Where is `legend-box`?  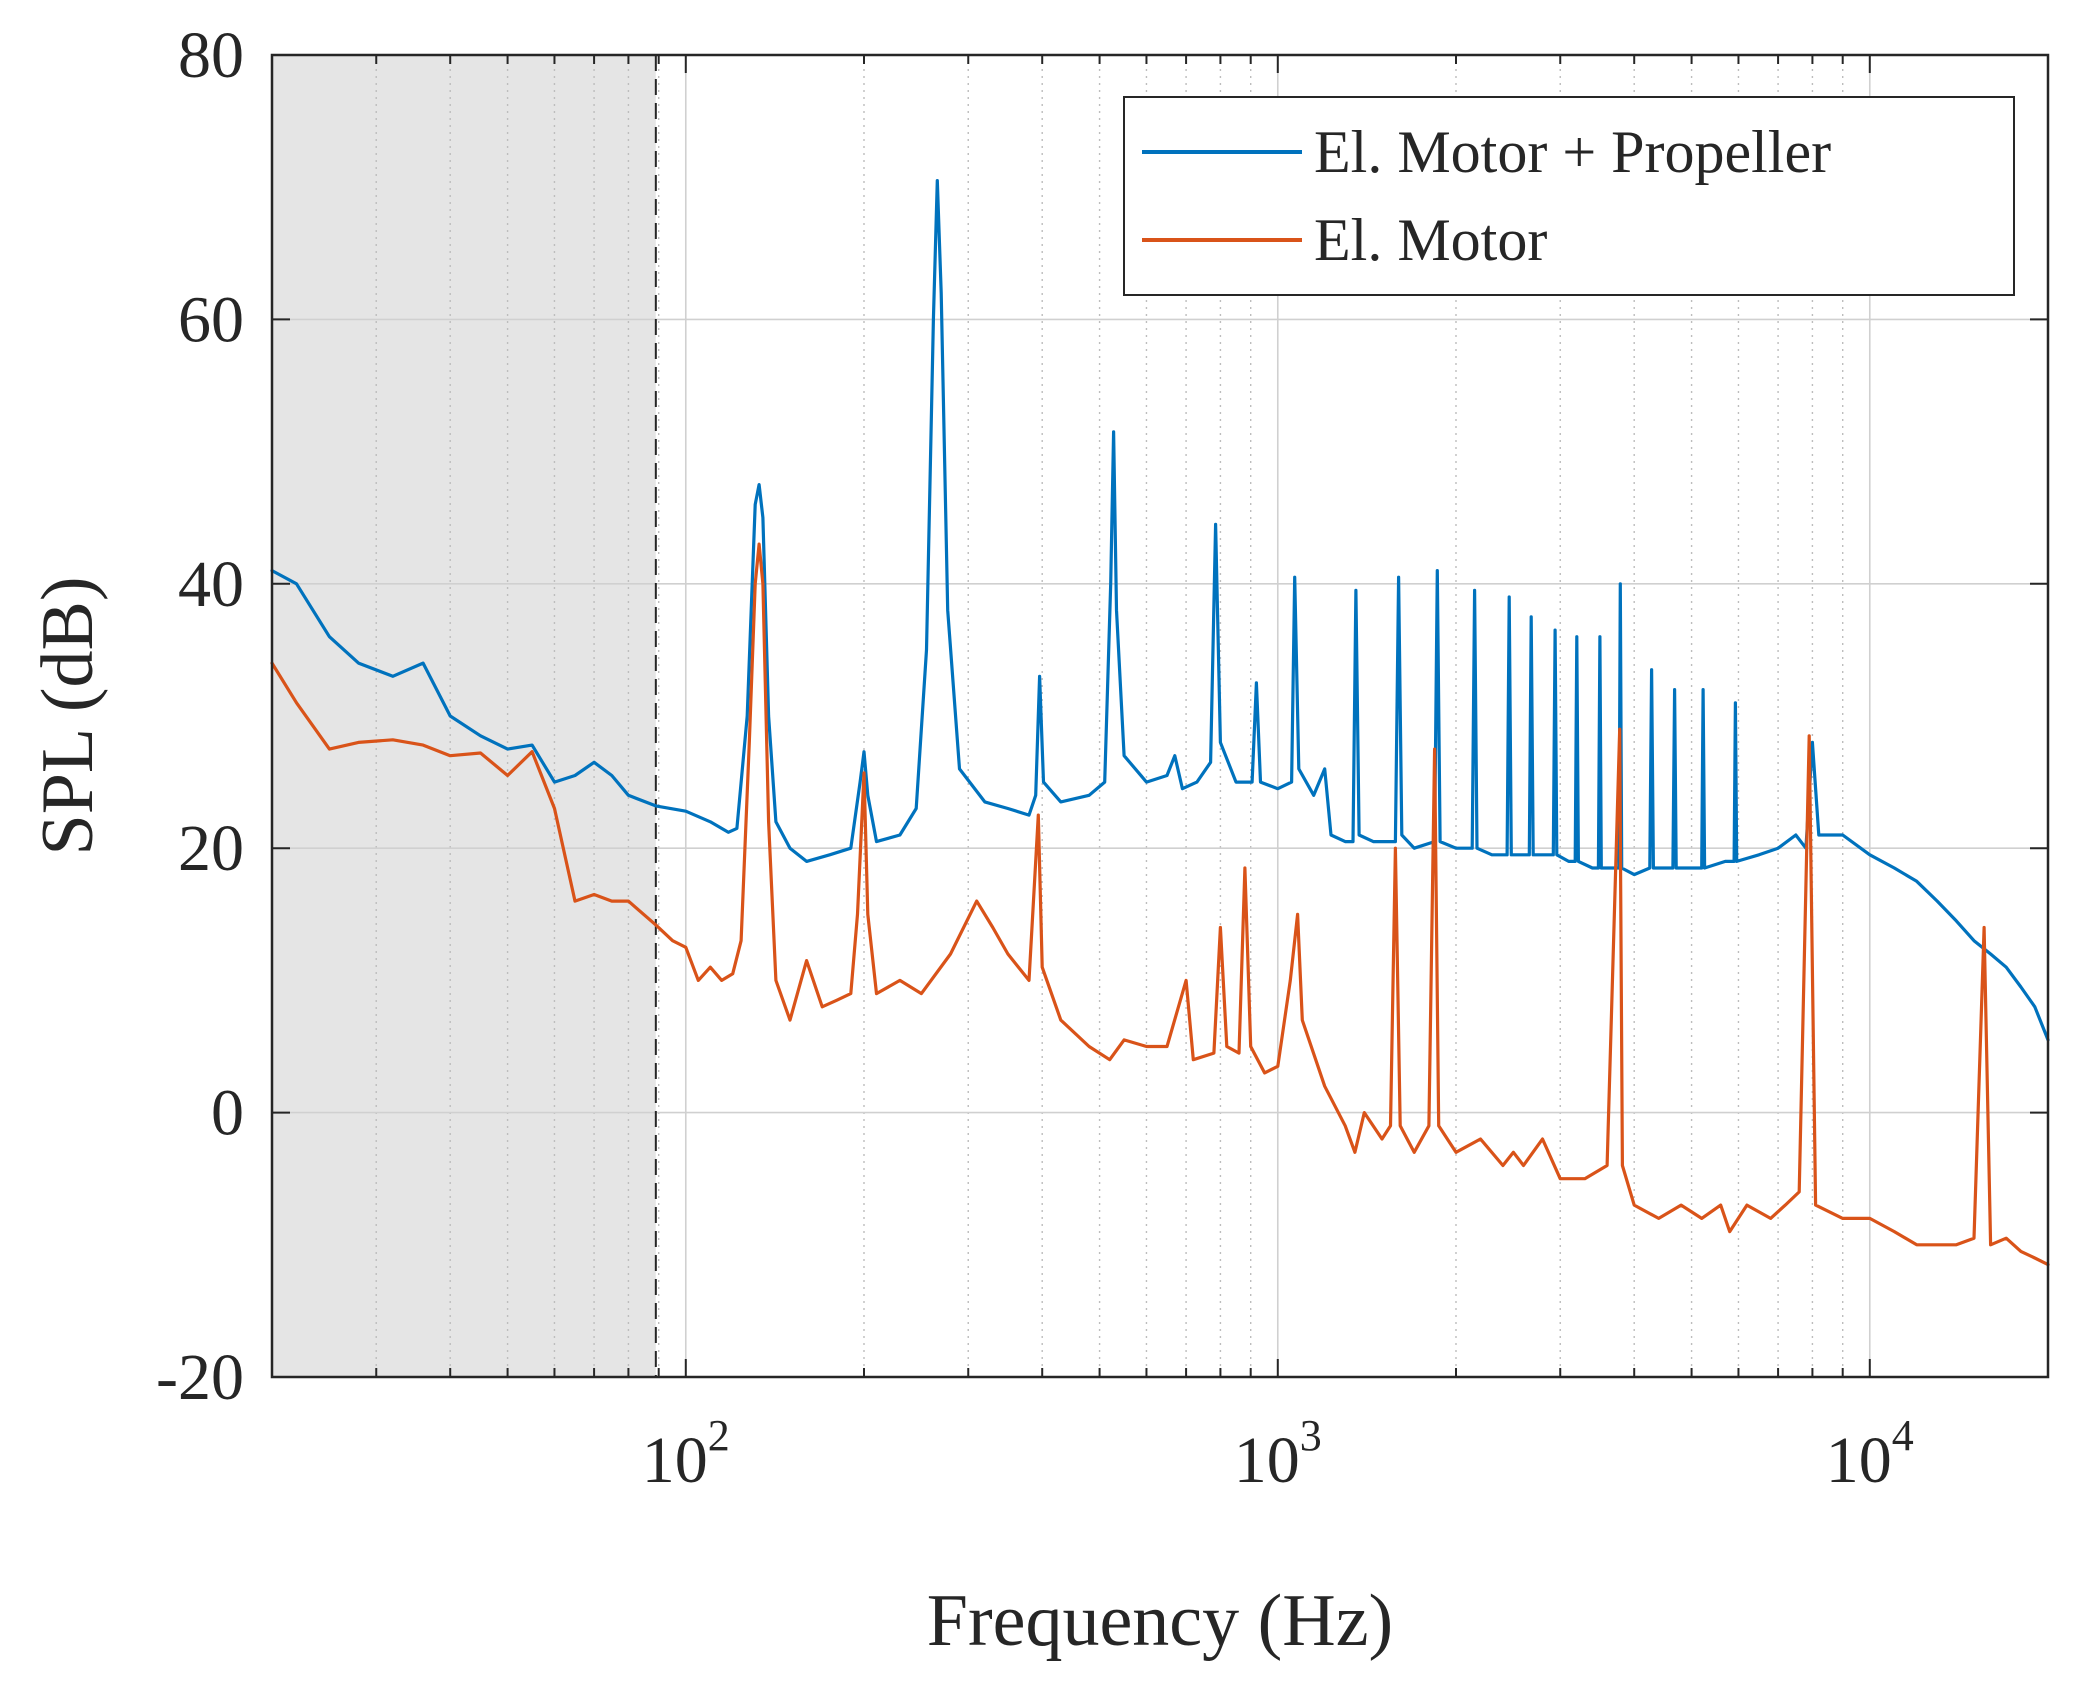 legend-box is located at coordinates (1569, 196).